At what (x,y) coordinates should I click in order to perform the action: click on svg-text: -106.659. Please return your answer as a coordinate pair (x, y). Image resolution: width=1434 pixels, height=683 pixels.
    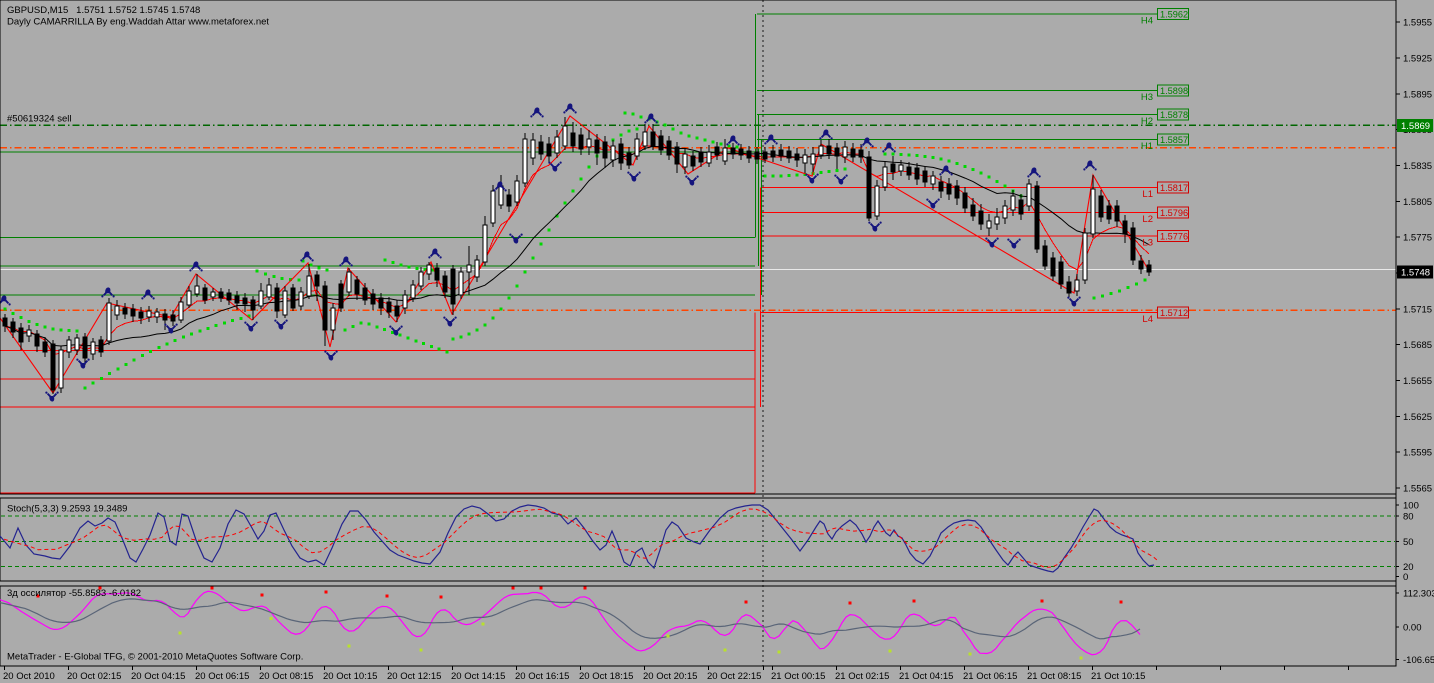
    Looking at the image, I should click on (1418, 660).